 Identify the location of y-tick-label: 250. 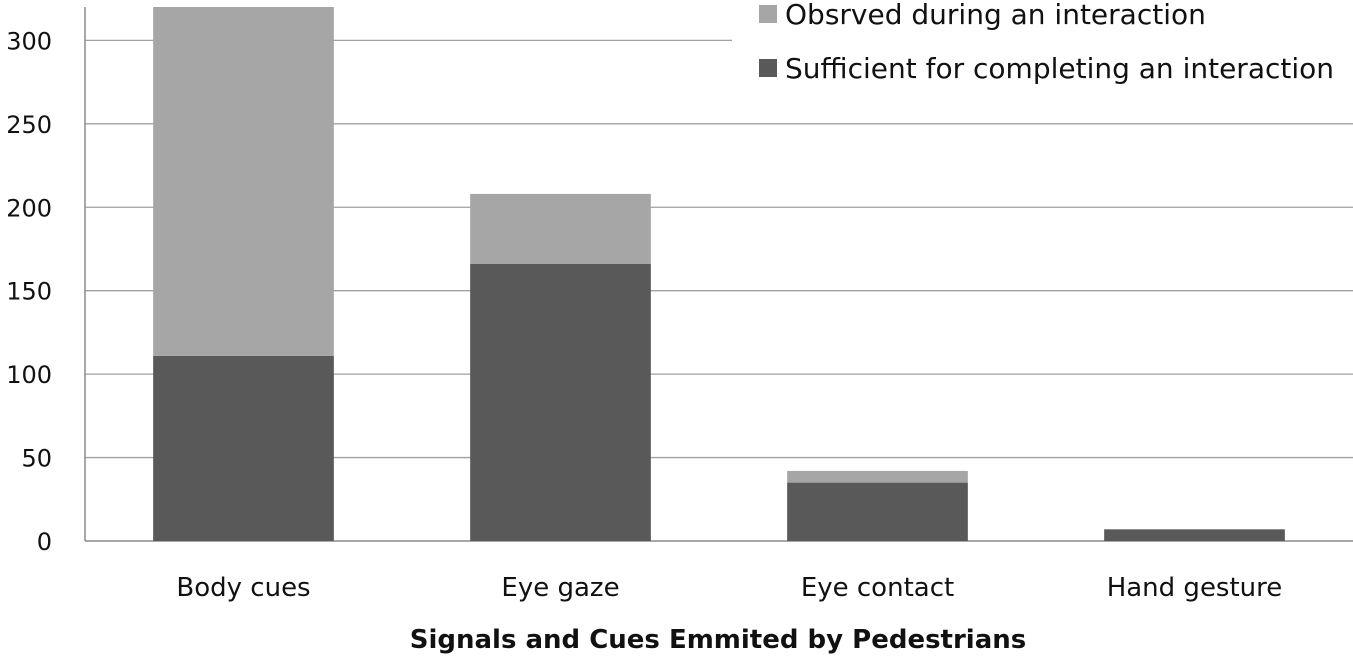
(29, 125).